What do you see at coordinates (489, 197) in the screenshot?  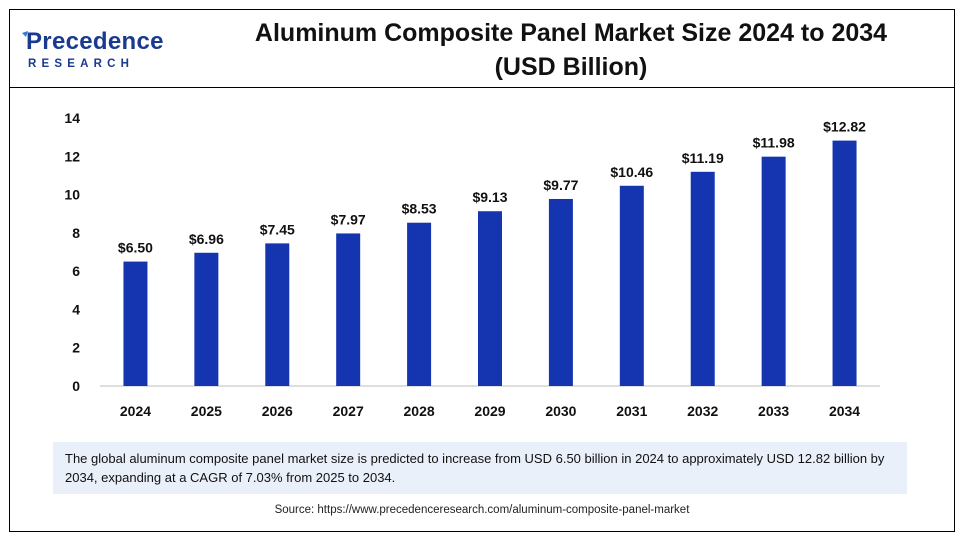 I see `data-label: $9.13` at bounding box center [489, 197].